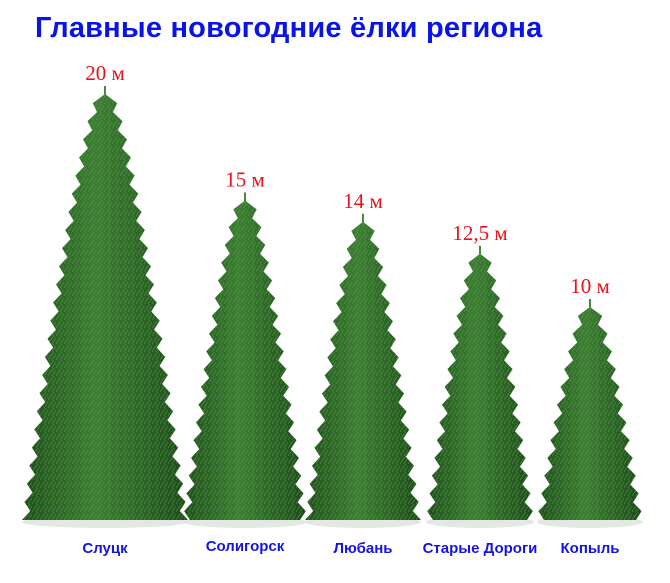 This screenshot has height=583, width=670. I want to click on category-label: Солигорск, so click(245, 546).